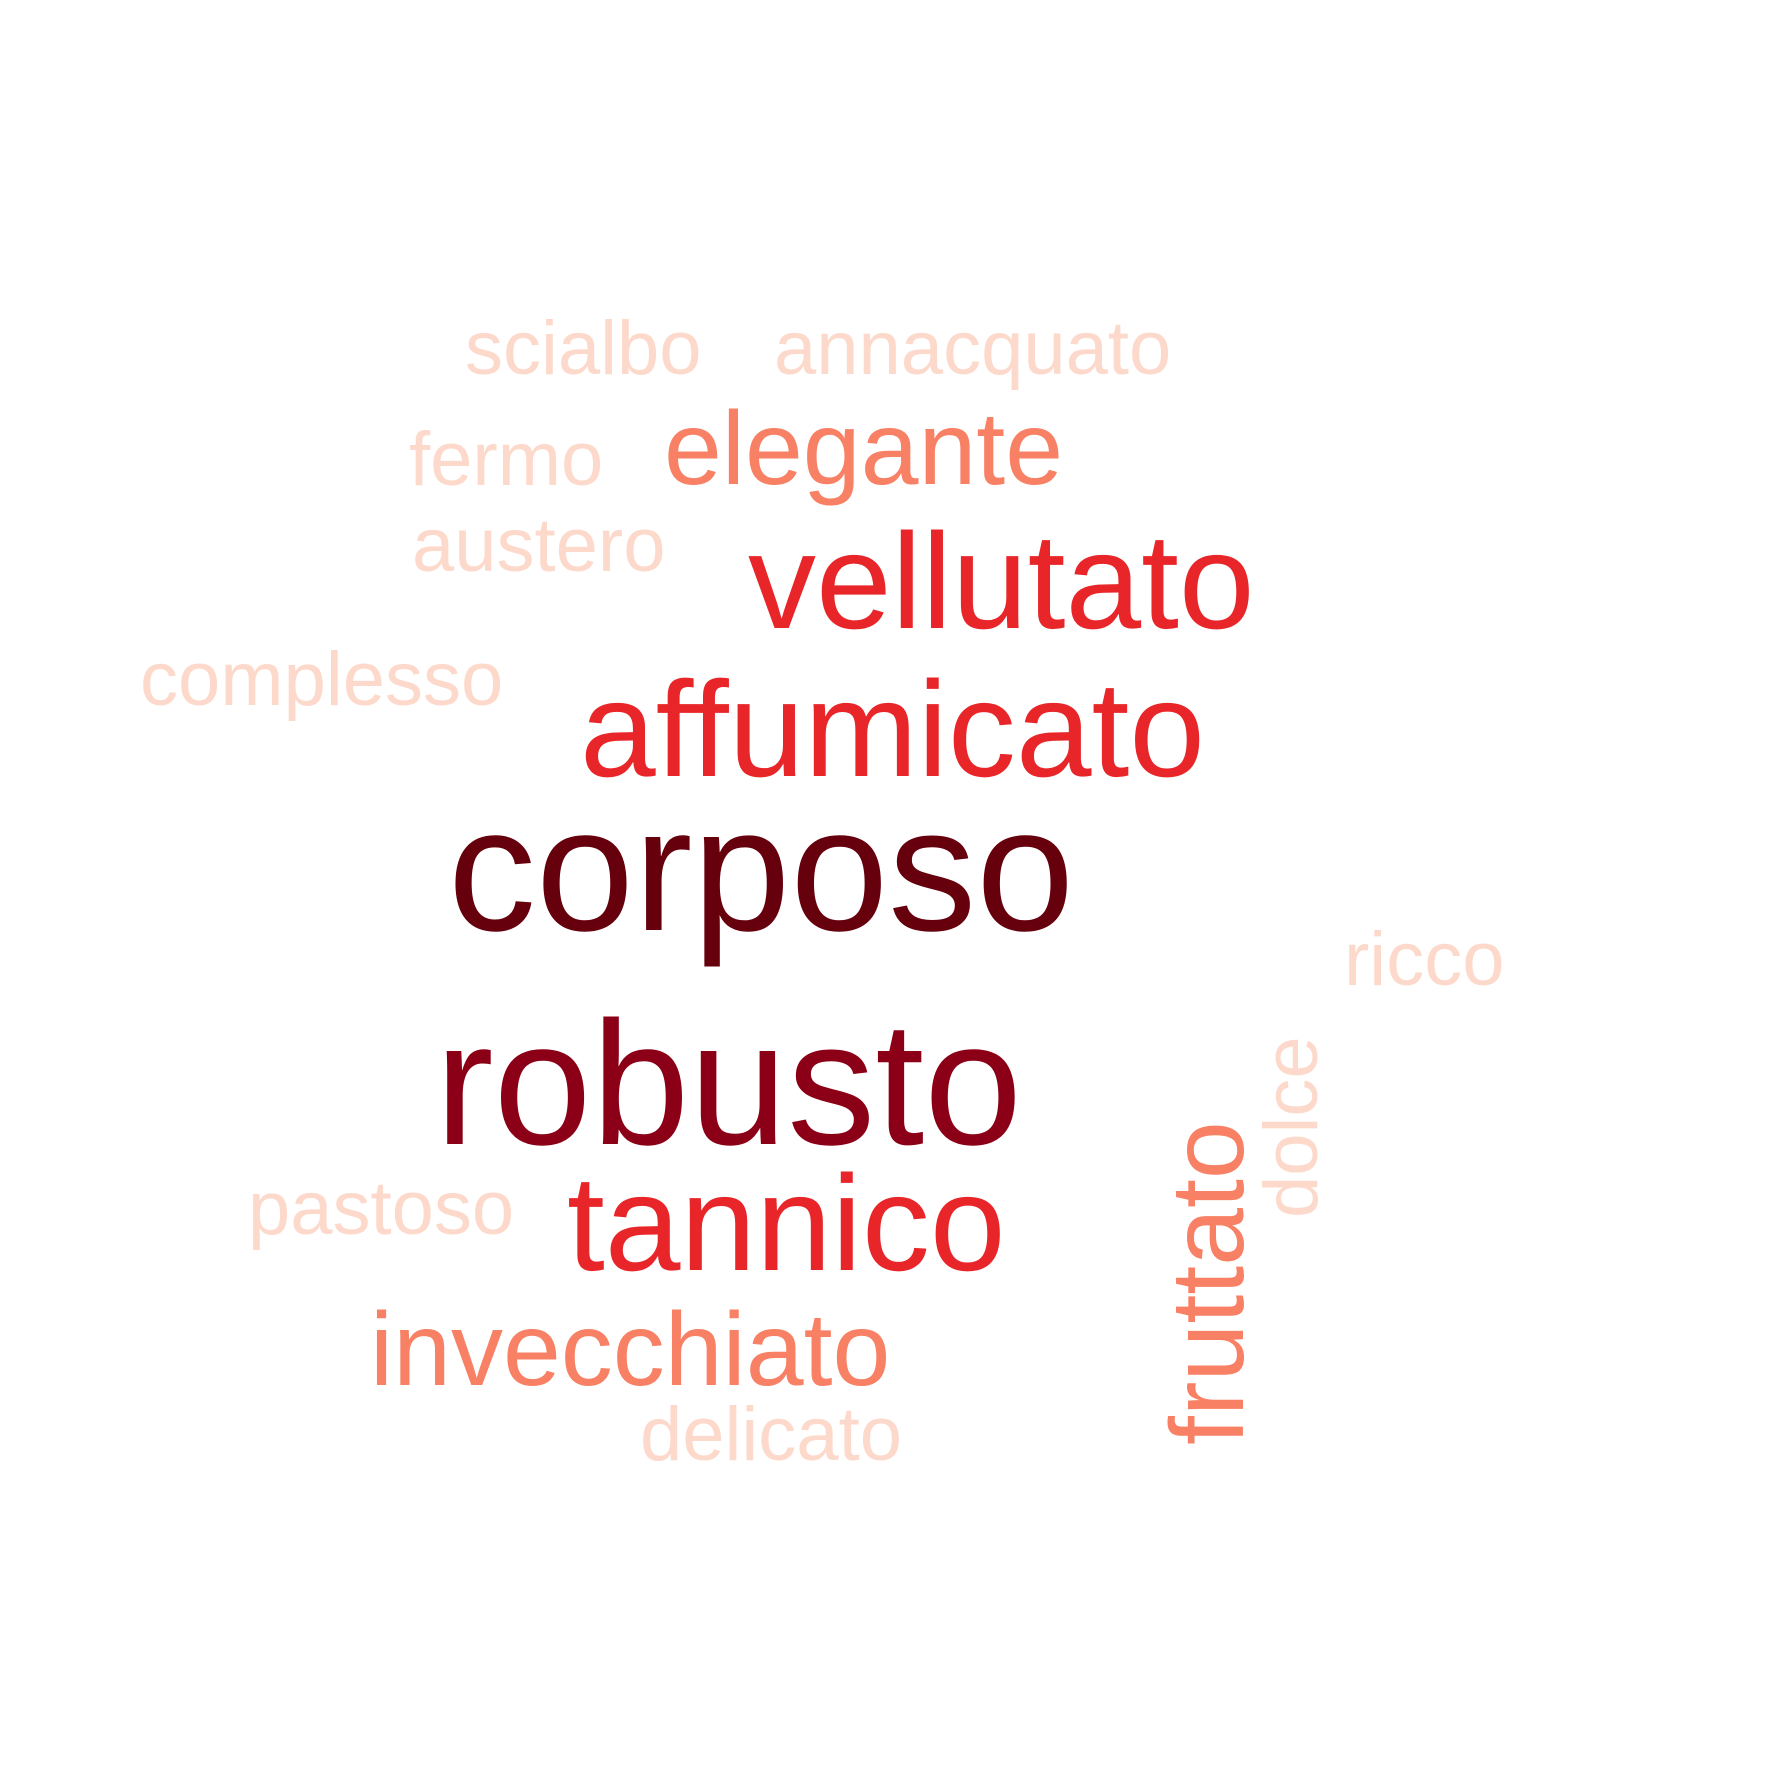  I want to click on word-affumicato: affumicato, so click(892, 729).